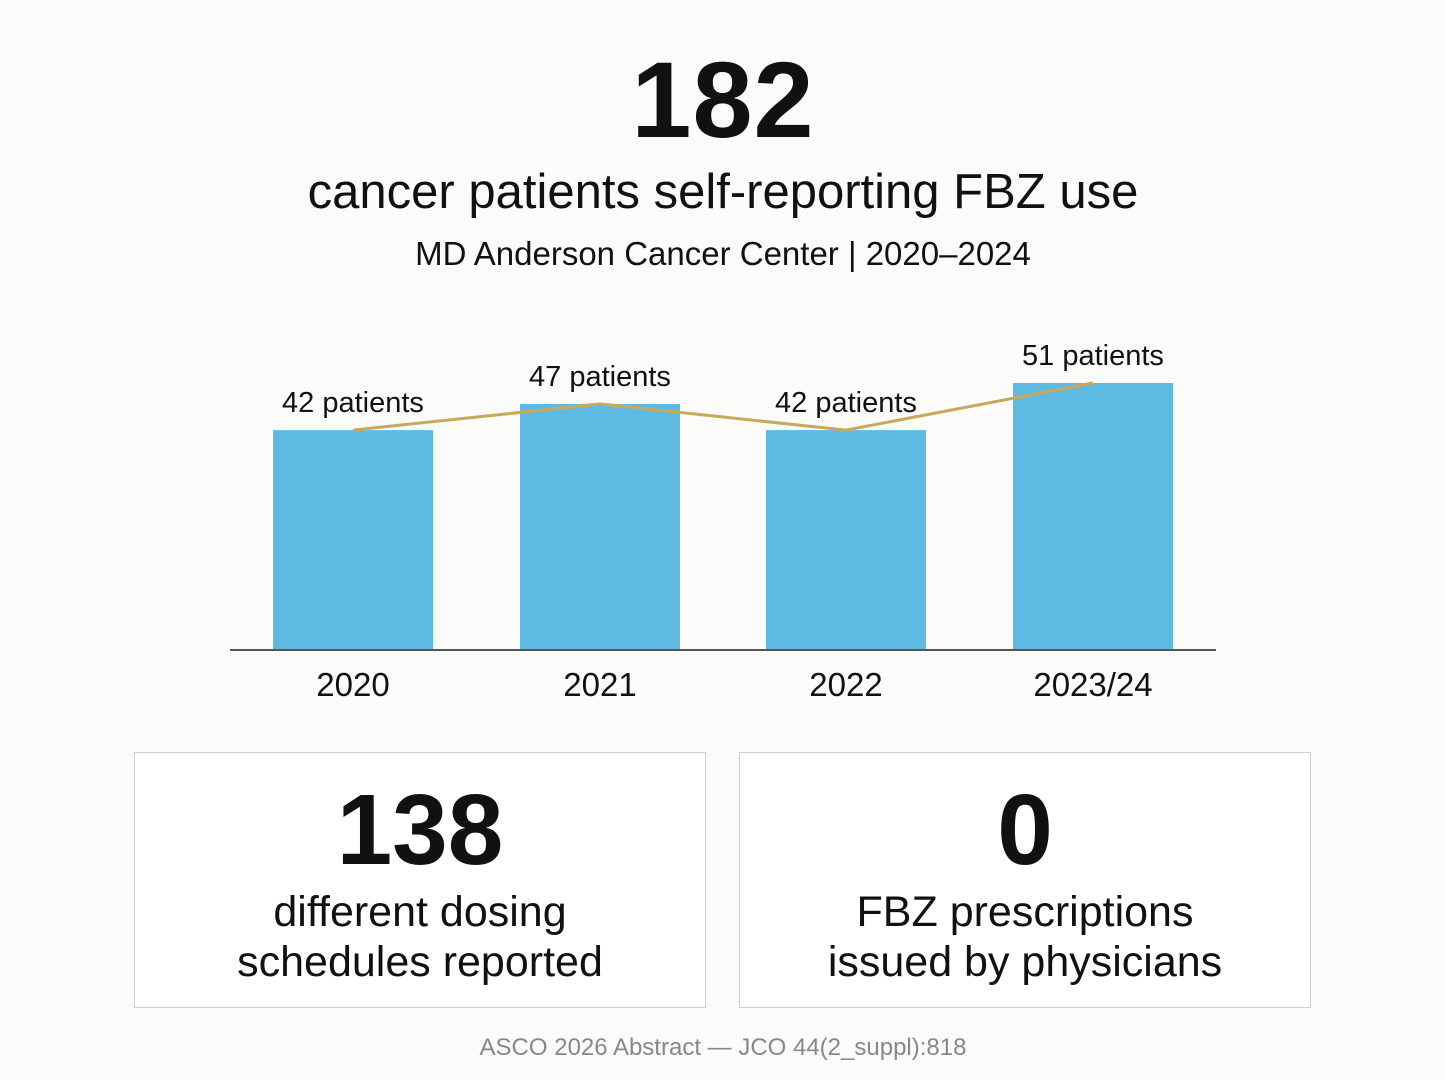 The height and width of the screenshot is (1080, 1446). I want to click on stat-label-prescriptions: FBZ prescriptions issued by physicians, so click(1025, 937).